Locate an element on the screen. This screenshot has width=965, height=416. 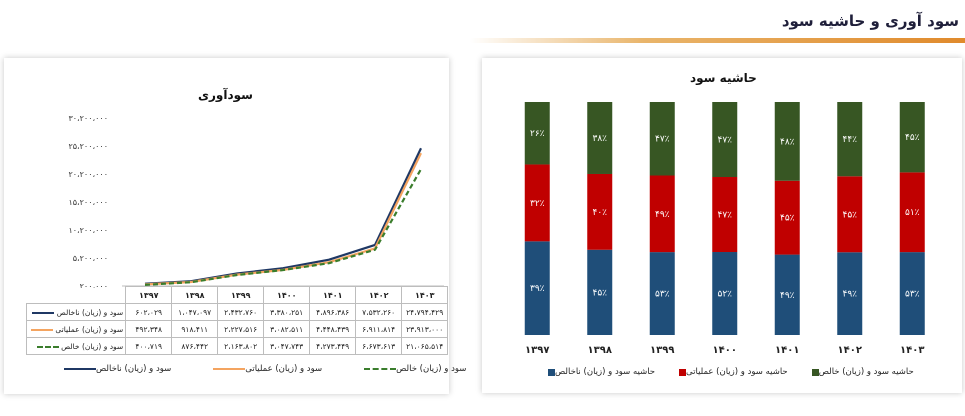
table-cell: ۱،۰۴۷،۰۹۷ is located at coordinates (195, 312).